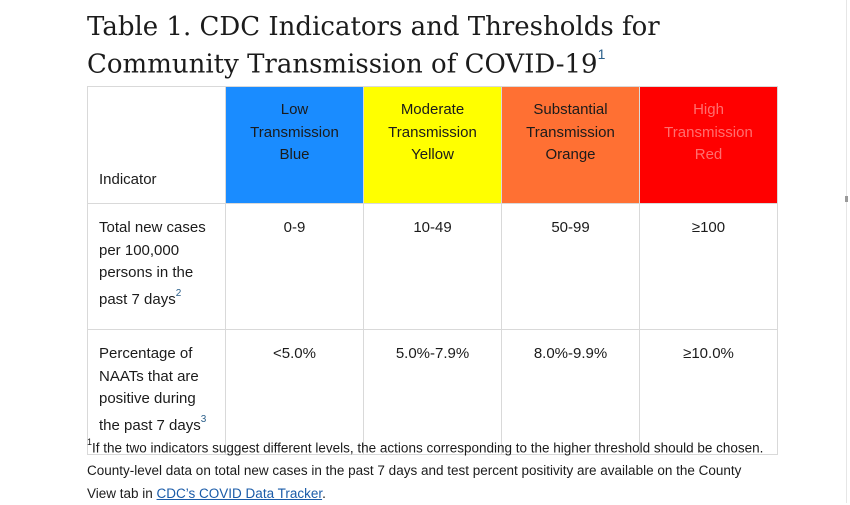 Image resolution: width=850 pixels, height=505 pixels. Describe the element at coordinates (570, 109) in the screenshot. I see `level-name: Substantial` at that location.